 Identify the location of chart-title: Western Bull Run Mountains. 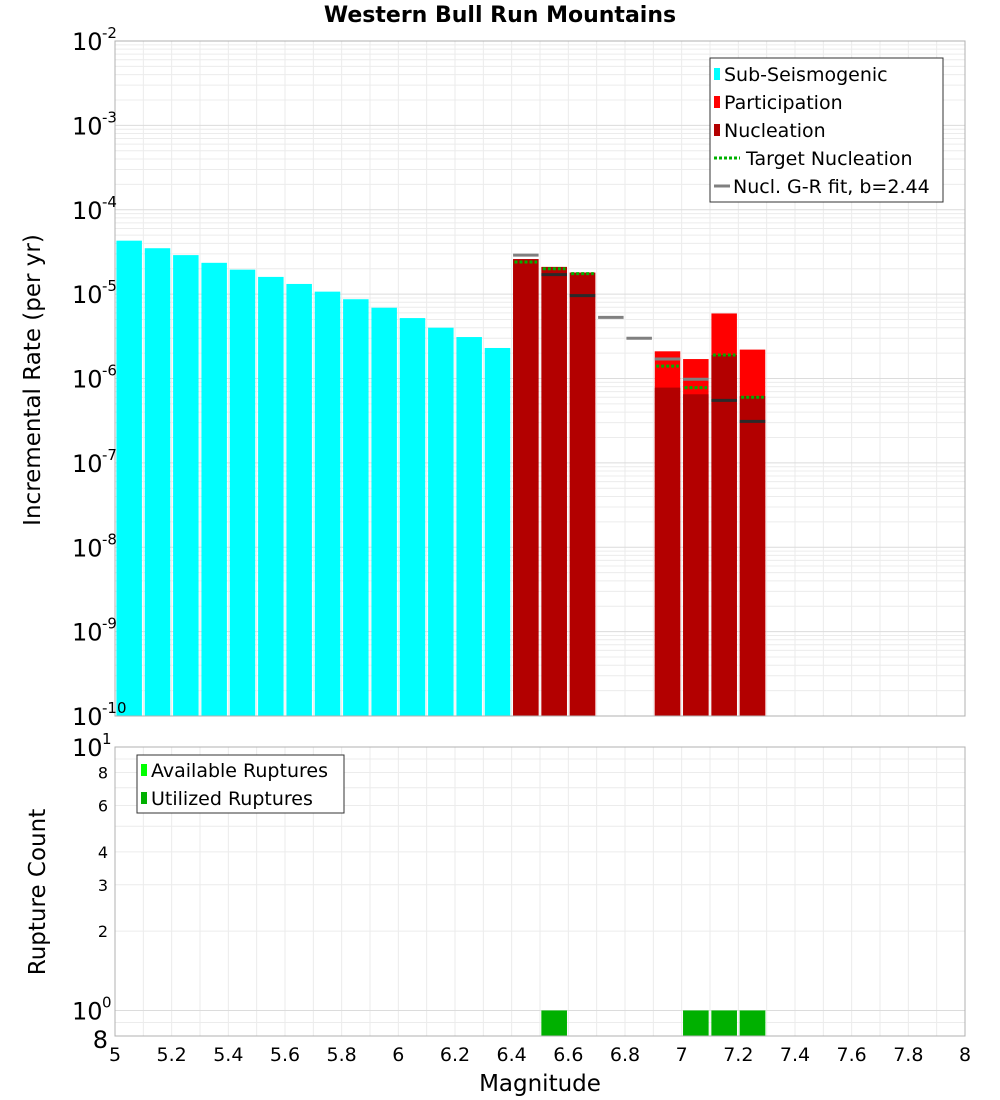
(500, 15).